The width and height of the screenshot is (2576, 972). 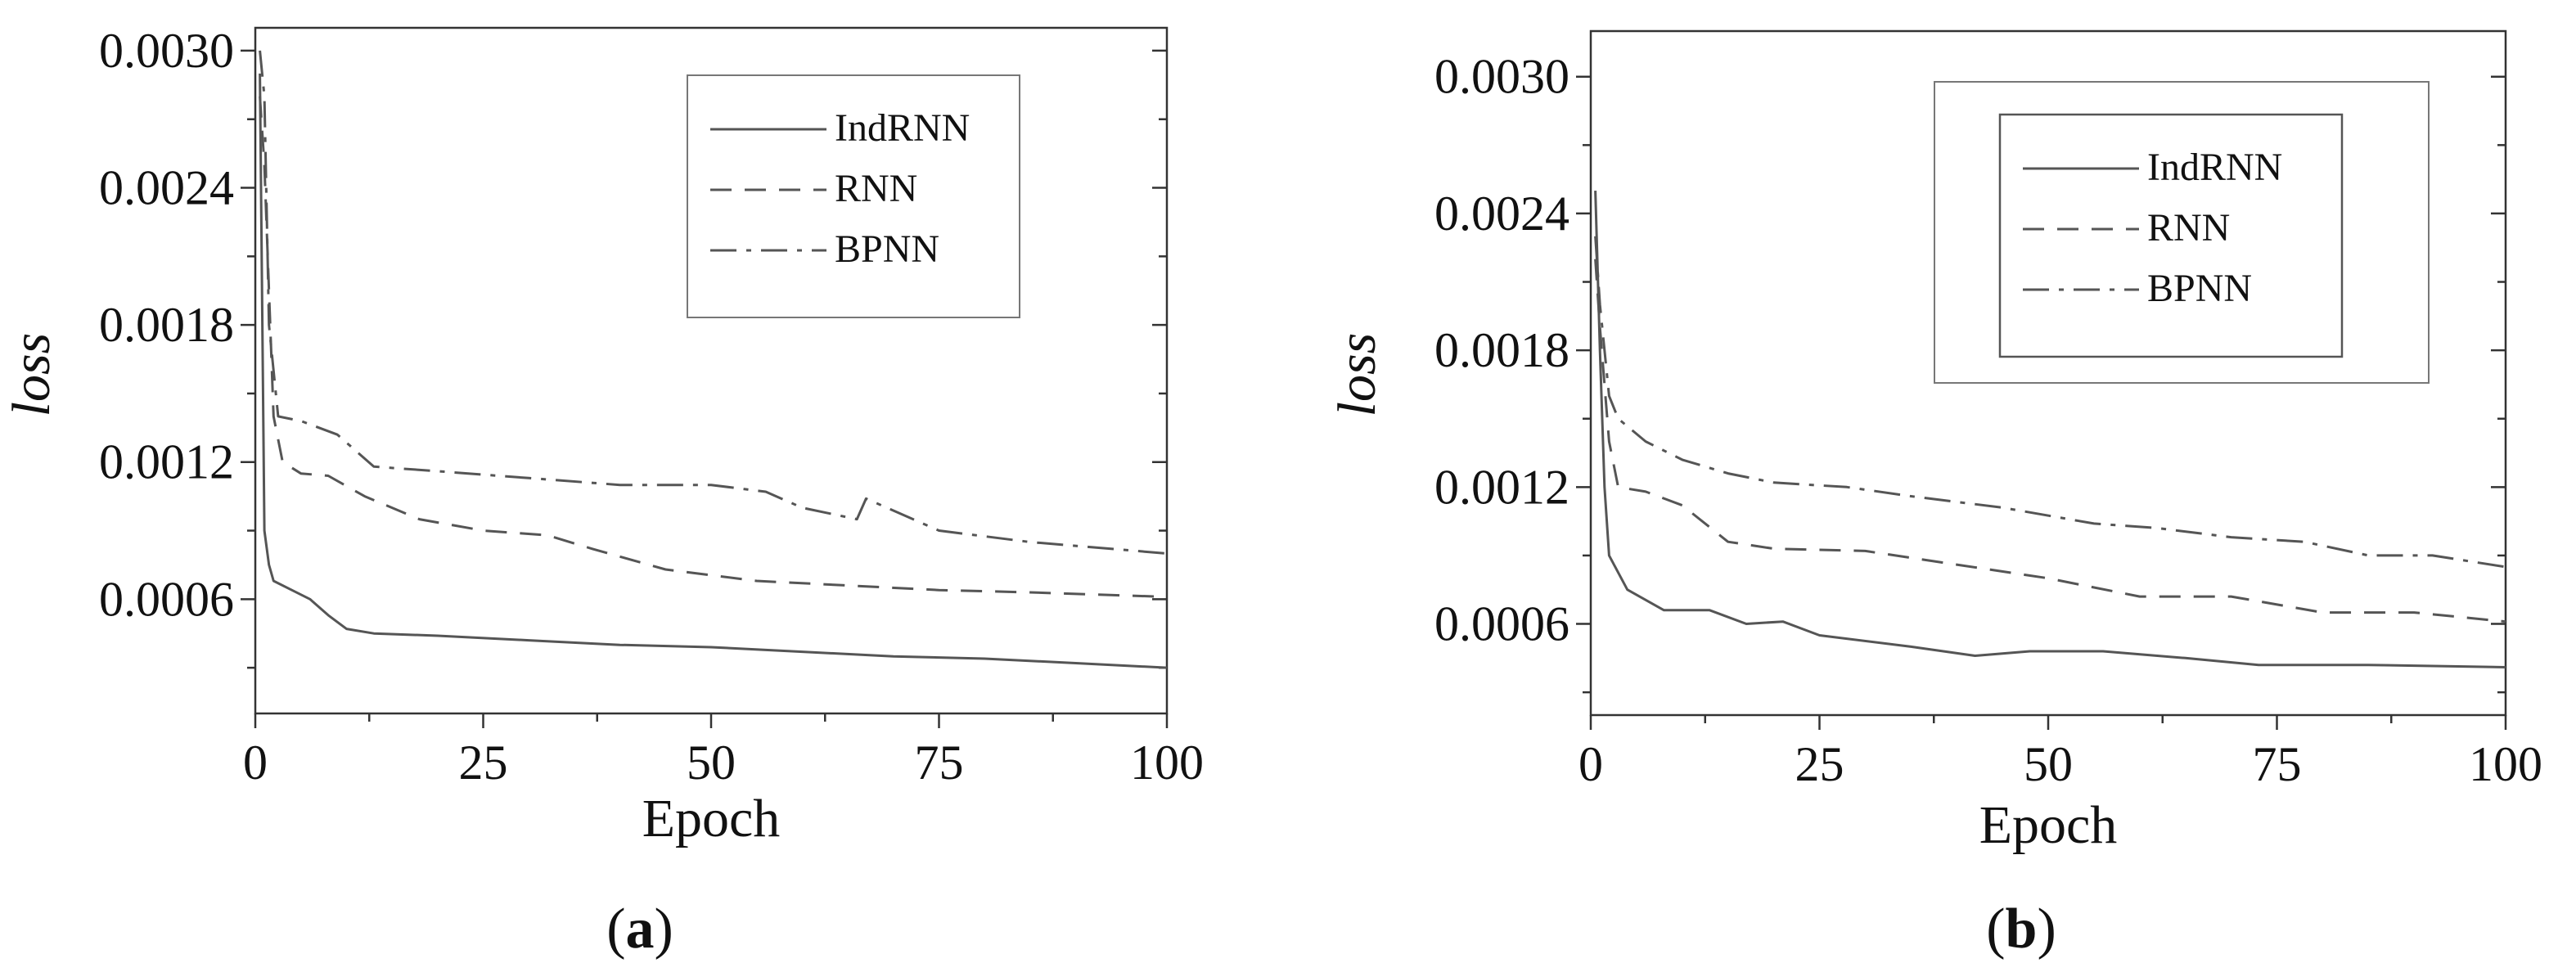 I want to click on series-line-bpnn, so click(x=2050, y=403).